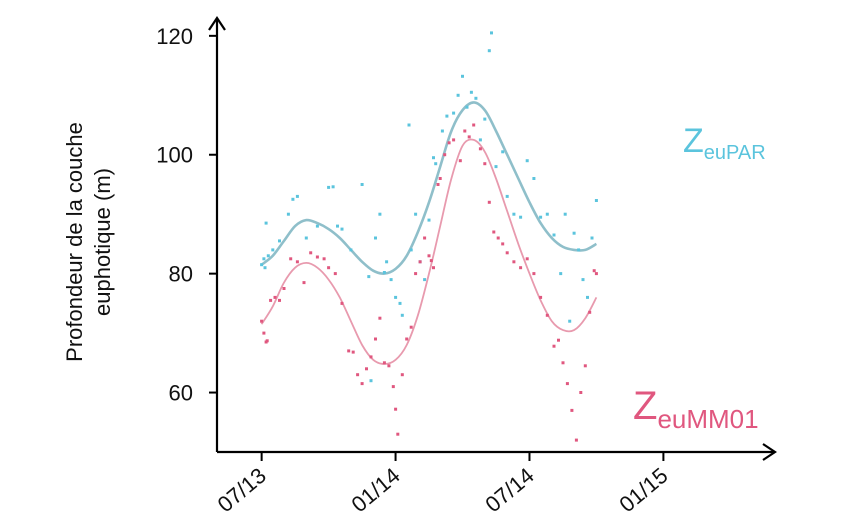  I want to click on y-axis-arrow-icon, so click(217, 23).